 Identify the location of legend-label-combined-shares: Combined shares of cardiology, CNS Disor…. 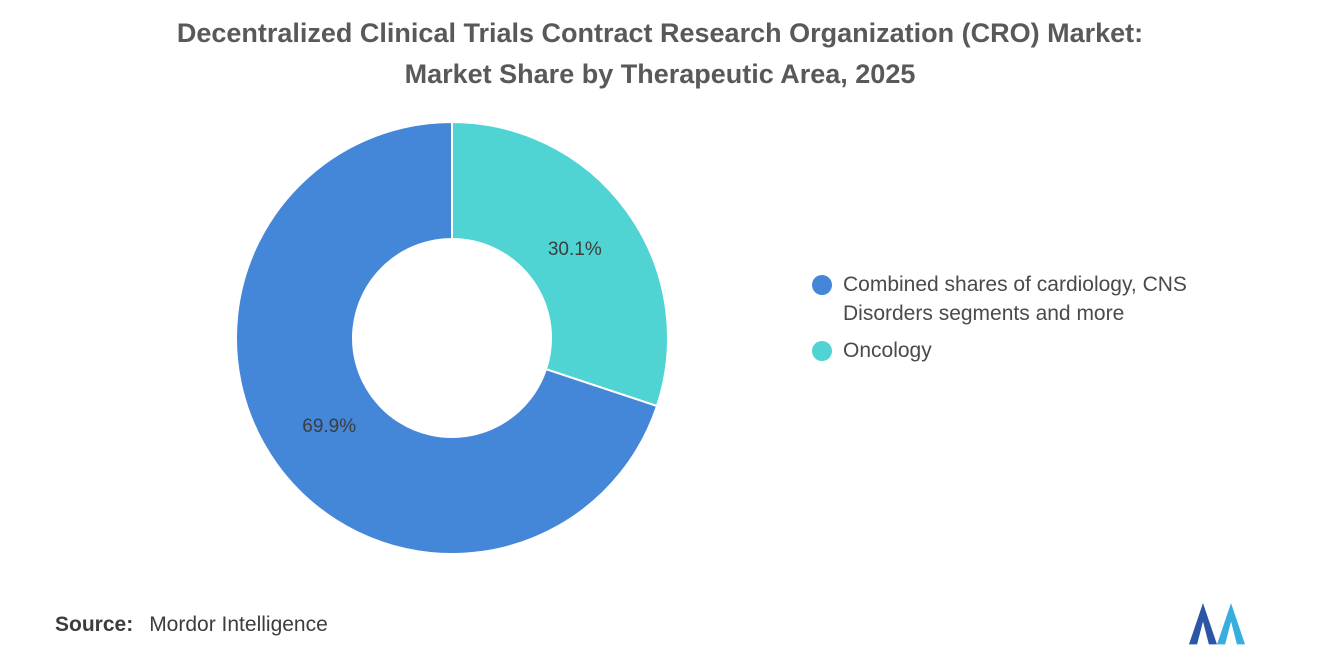
(1015, 299).